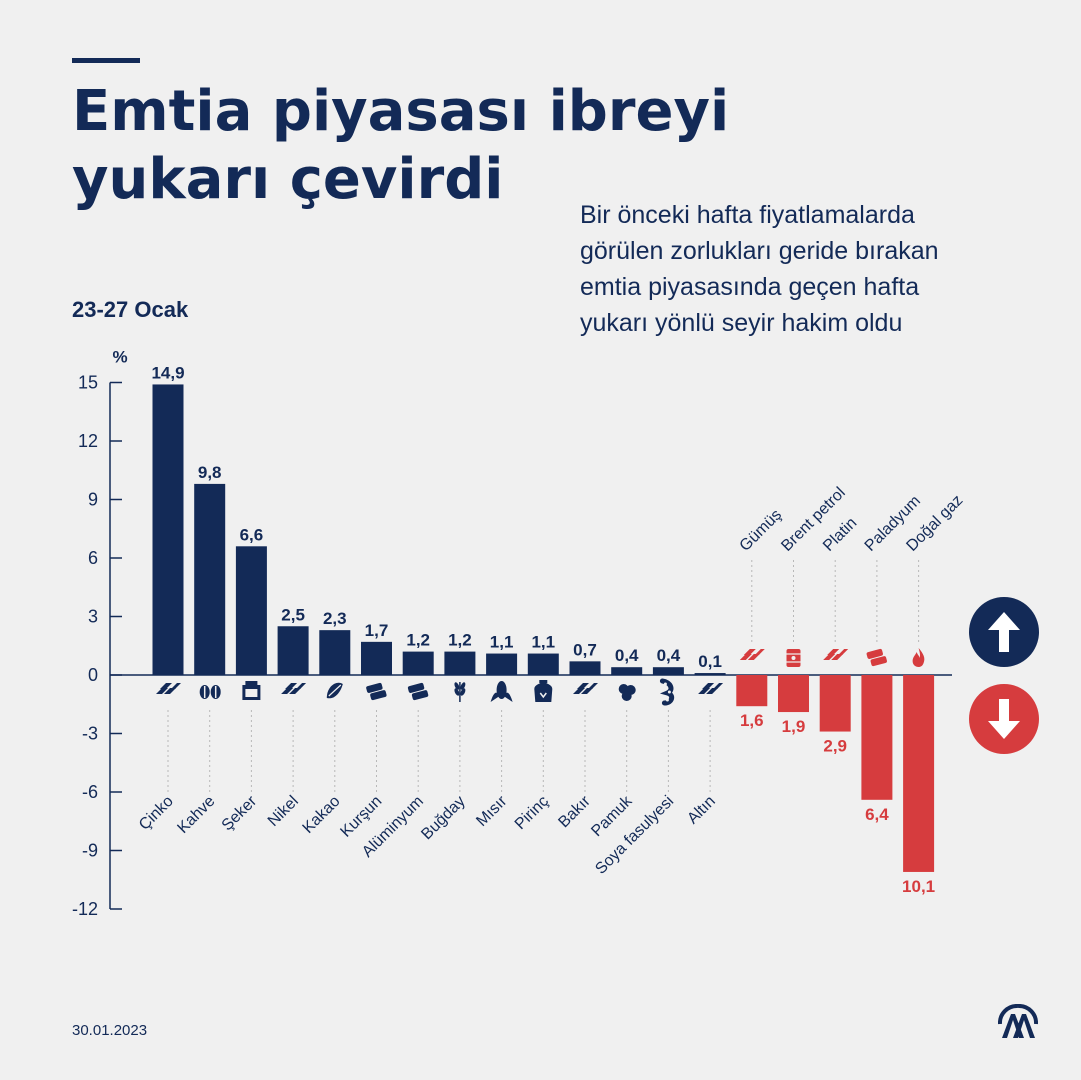  I want to click on value-label: 6,4, so click(877, 814).